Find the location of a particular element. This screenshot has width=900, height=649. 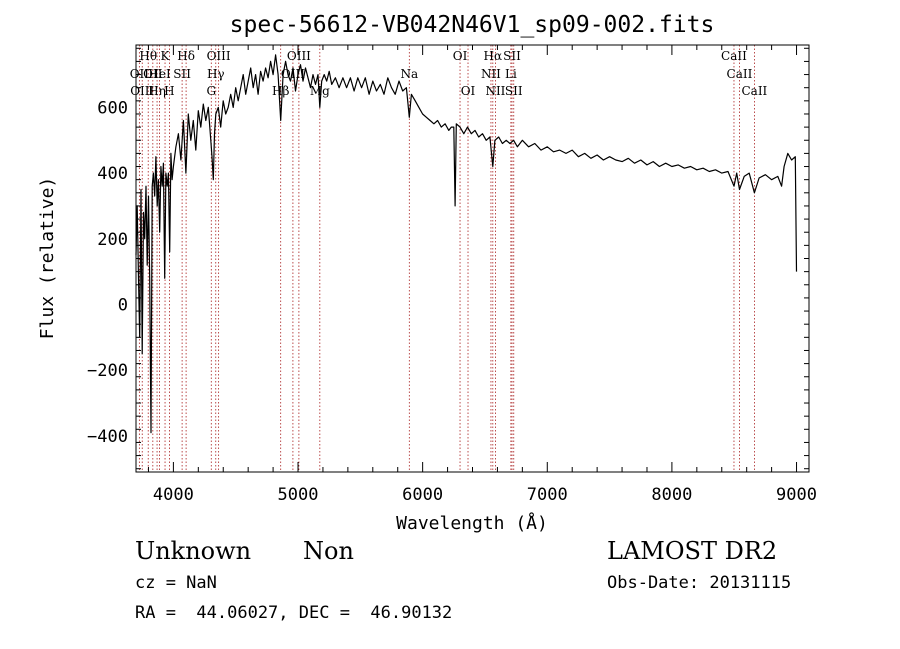

x-tick-label: 4000 is located at coordinates (173, 495).